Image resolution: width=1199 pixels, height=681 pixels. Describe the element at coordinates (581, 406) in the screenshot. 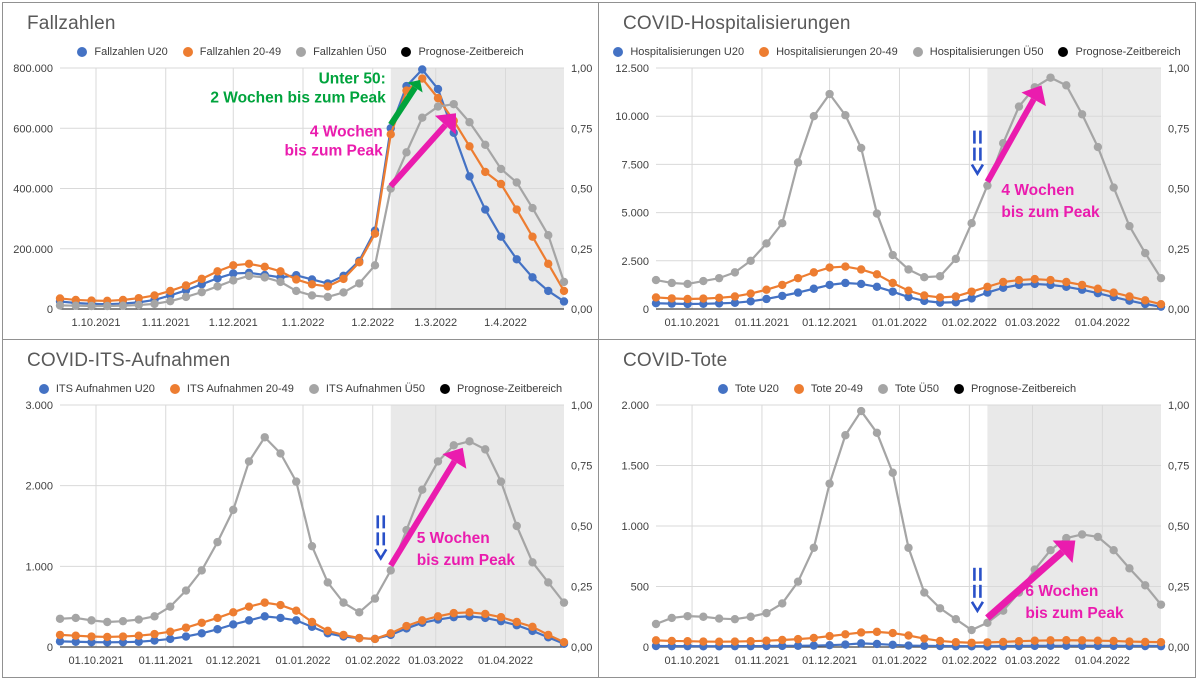

I see `right-axis-label: 1,00` at that location.